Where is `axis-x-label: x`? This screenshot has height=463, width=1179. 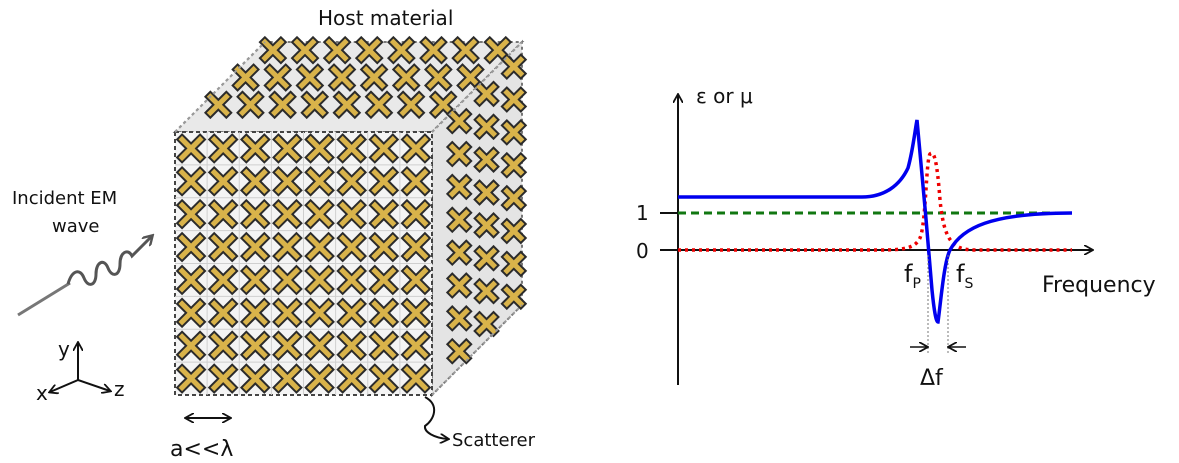
axis-x-label: x is located at coordinates (42, 393).